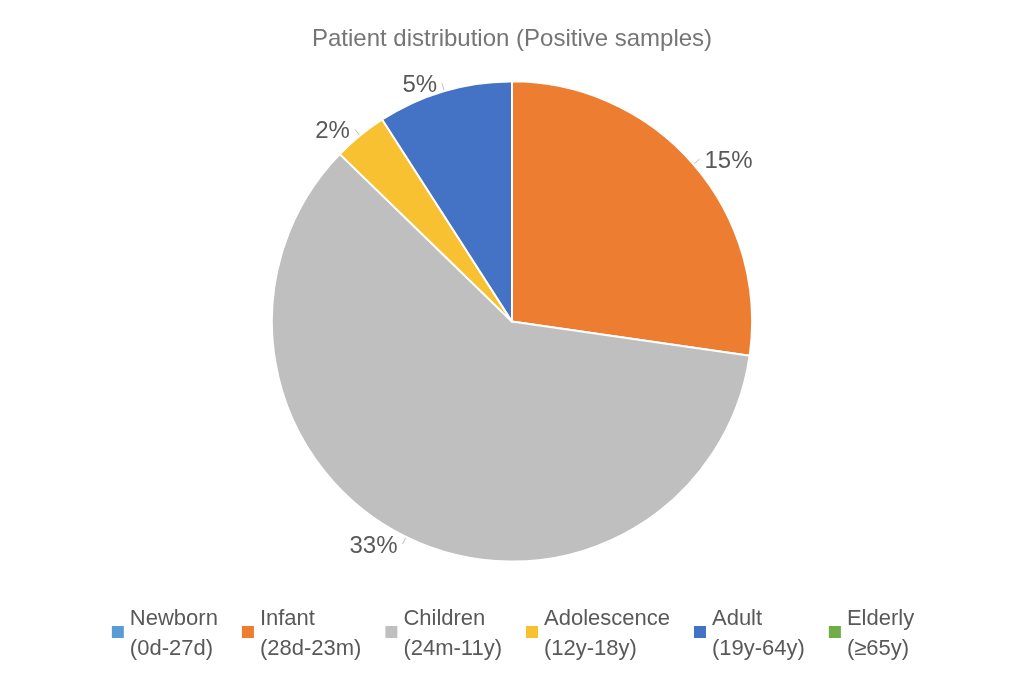 This screenshot has height=683, width=1024. I want to click on data-label: 33%, so click(373, 544).